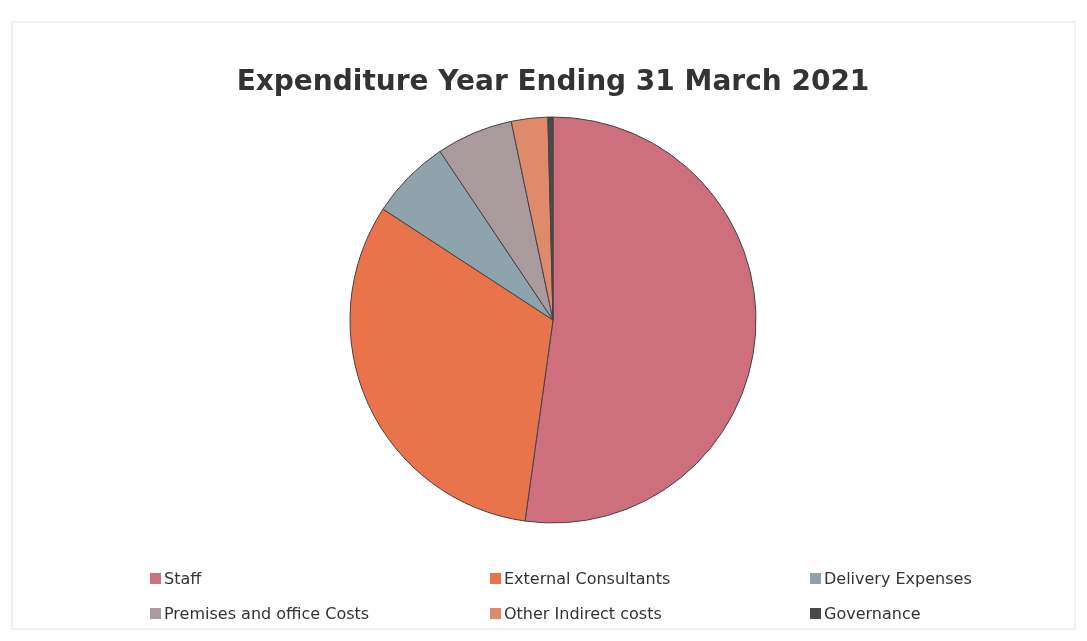  Describe the element at coordinates (553, 80) in the screenshot. I see `chart-title: Expenditure Year Ending 31 March 2021` at that location.